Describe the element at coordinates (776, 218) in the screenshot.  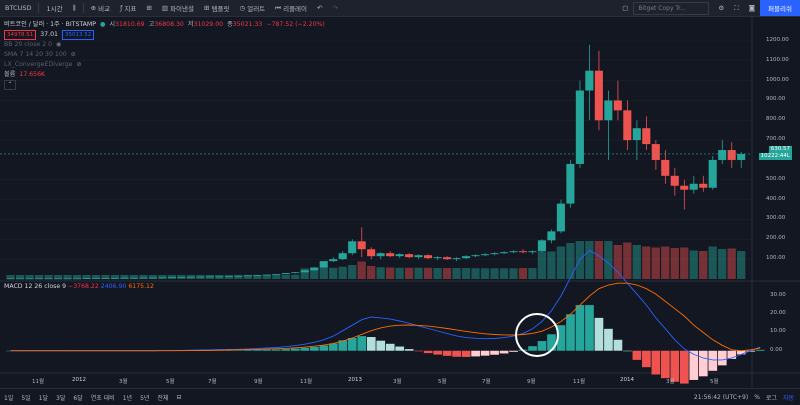
I see `price-tick-label: 300.00` at that location.